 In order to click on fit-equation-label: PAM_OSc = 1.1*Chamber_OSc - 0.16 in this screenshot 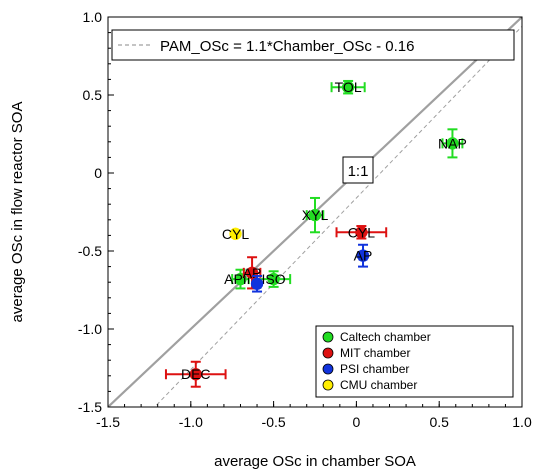, I will do `click(287, 46)`.